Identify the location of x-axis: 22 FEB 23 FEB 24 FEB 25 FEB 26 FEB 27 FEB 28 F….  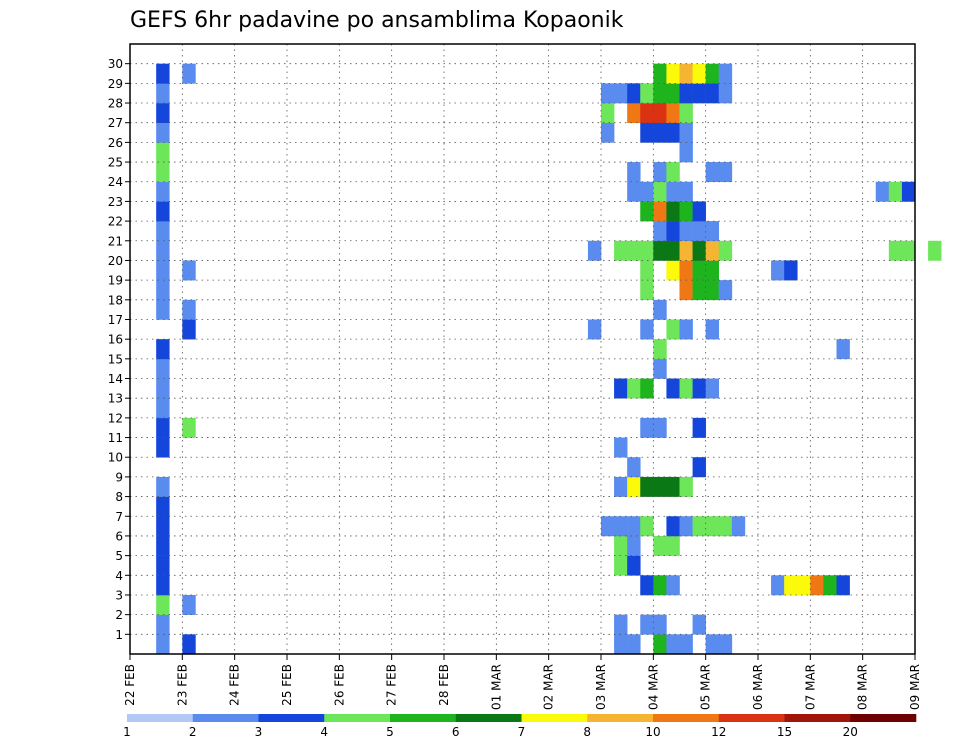
(522, 682).